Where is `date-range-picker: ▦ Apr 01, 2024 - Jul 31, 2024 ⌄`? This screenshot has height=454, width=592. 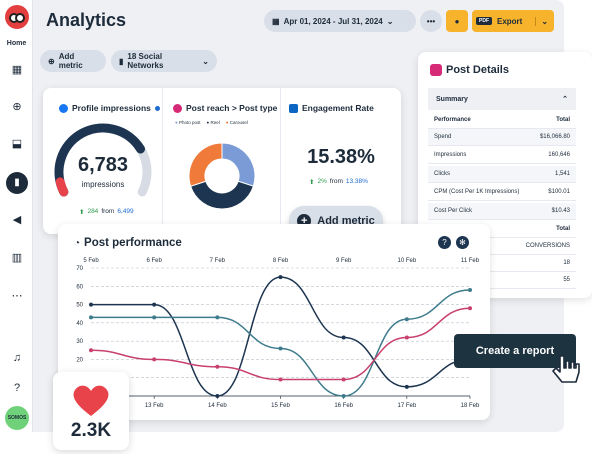
date-range-picker: ▦ Apr 01, 2024 - Jul 31, 2024 ⌄ is located at coordinates (340, 21).